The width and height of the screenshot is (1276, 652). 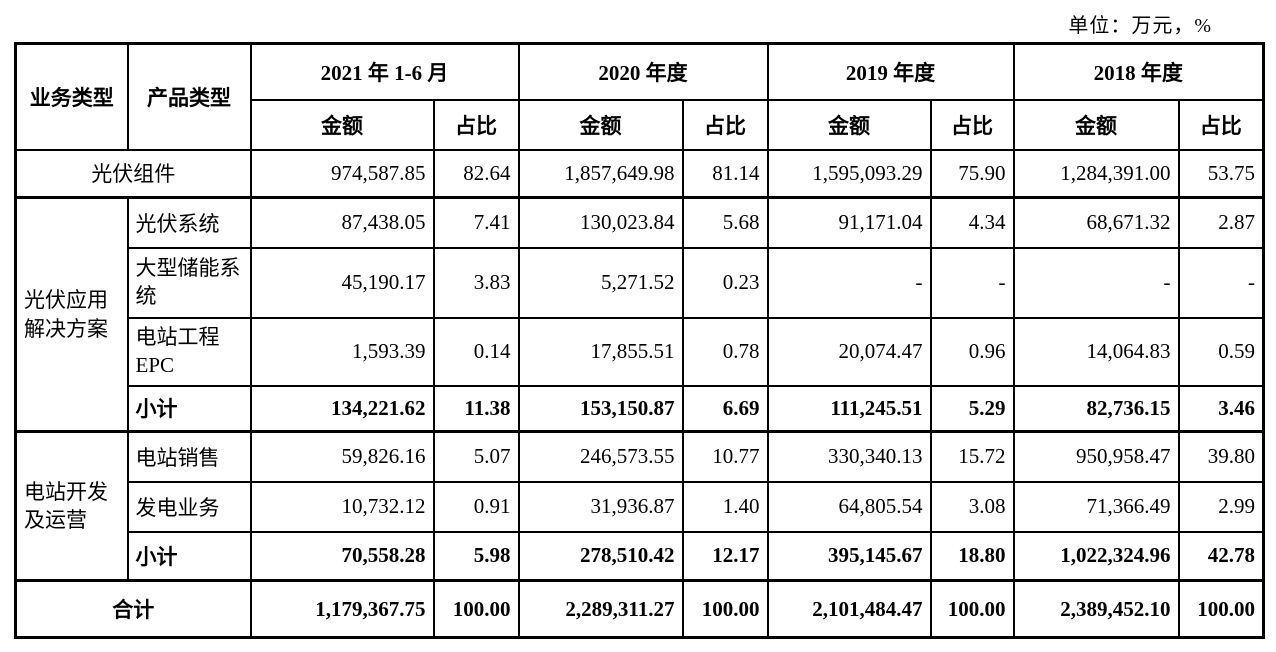 What do you see at coordinates (476, 408) in the screenshot?
I see `ratio-cell: 11.38` at bounding box center [476, 408].